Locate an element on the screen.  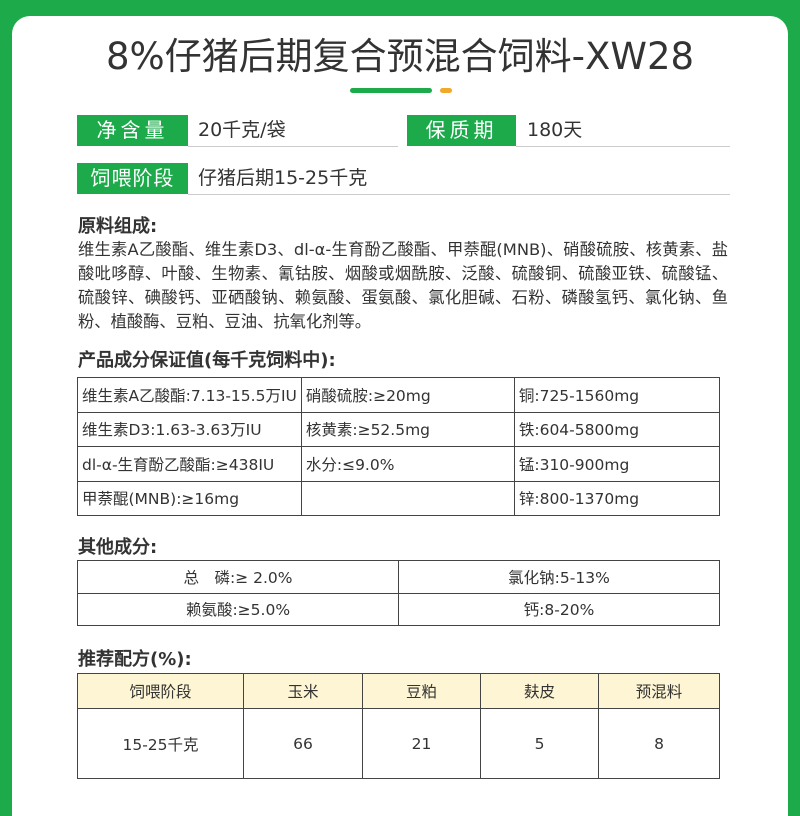
net-content-value: 20千克/袋 is located at coordinates (242, 130).